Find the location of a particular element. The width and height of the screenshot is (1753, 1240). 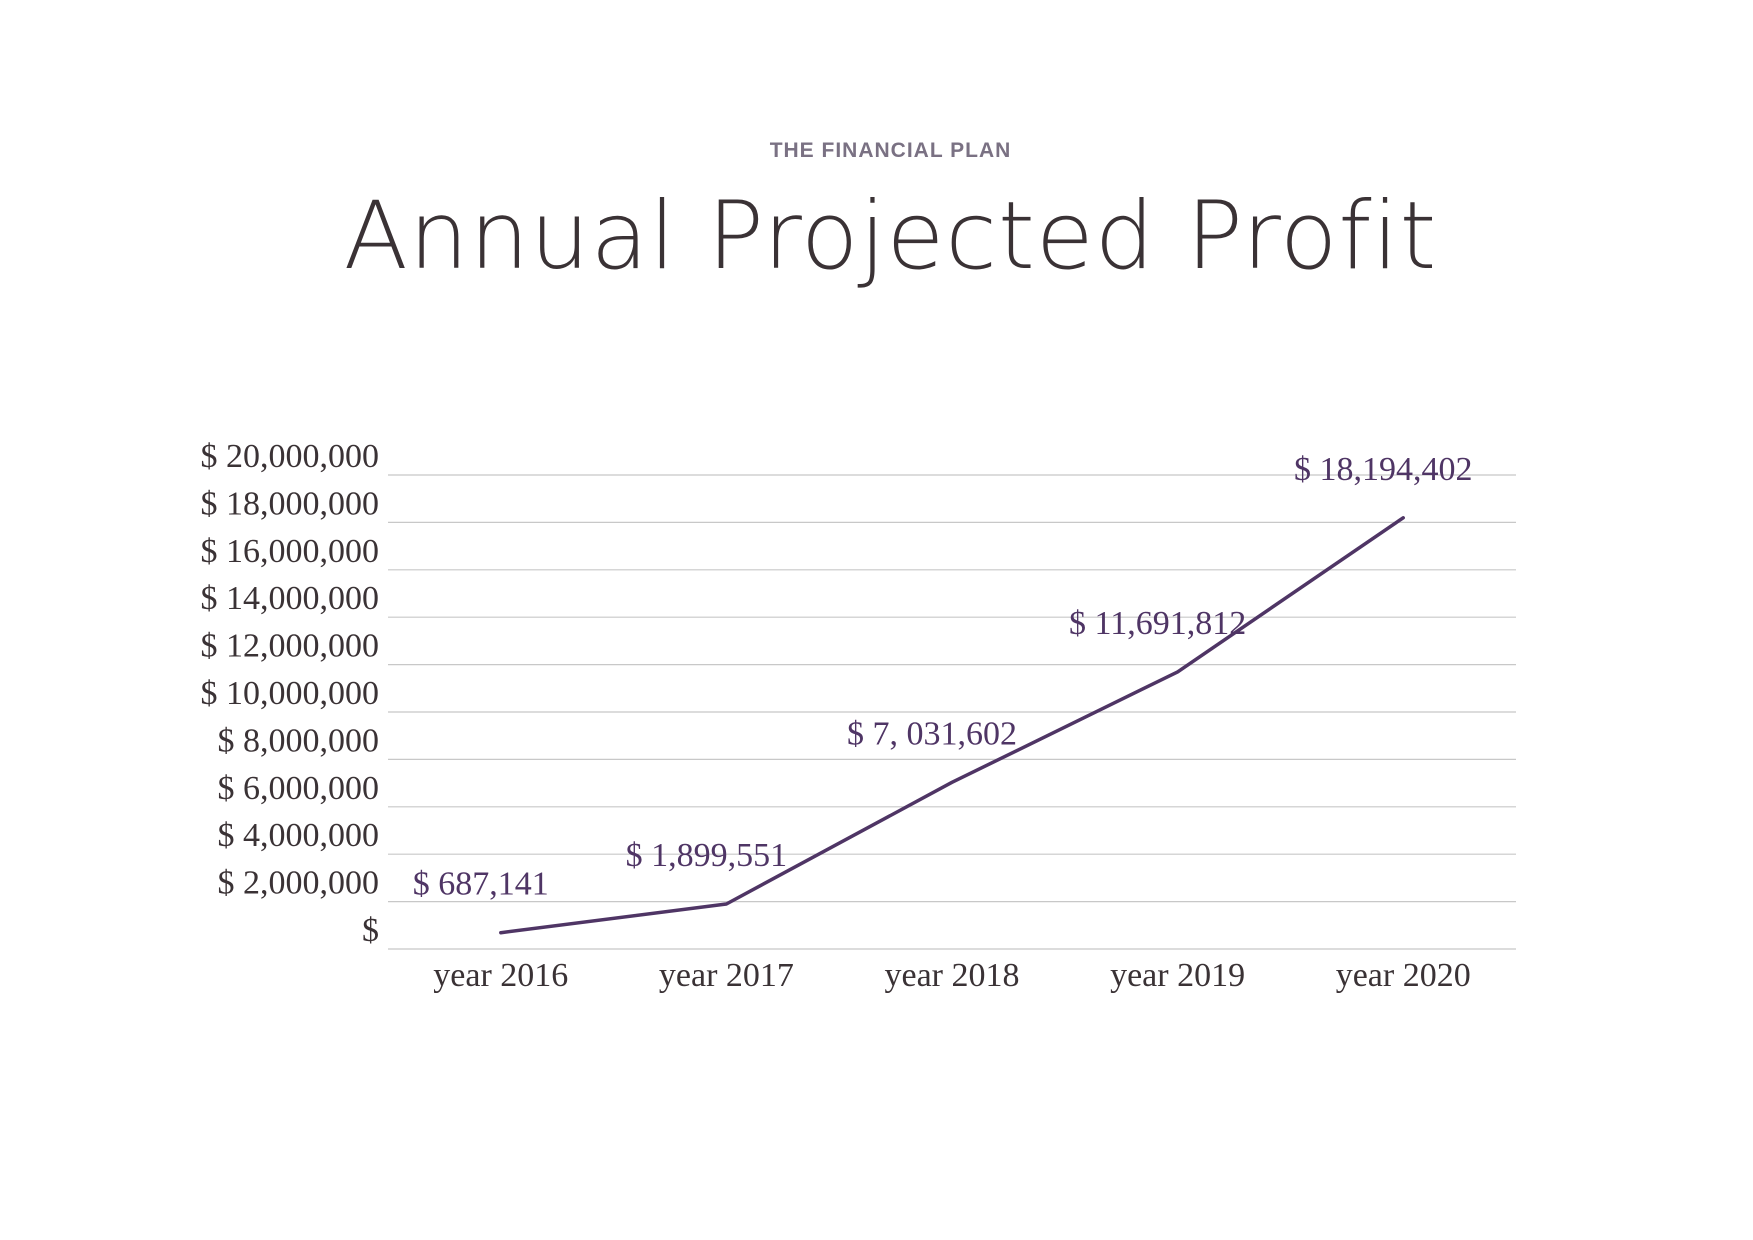

y-tick-label: $ 20,000,000 is located at coordinates (290, 456).